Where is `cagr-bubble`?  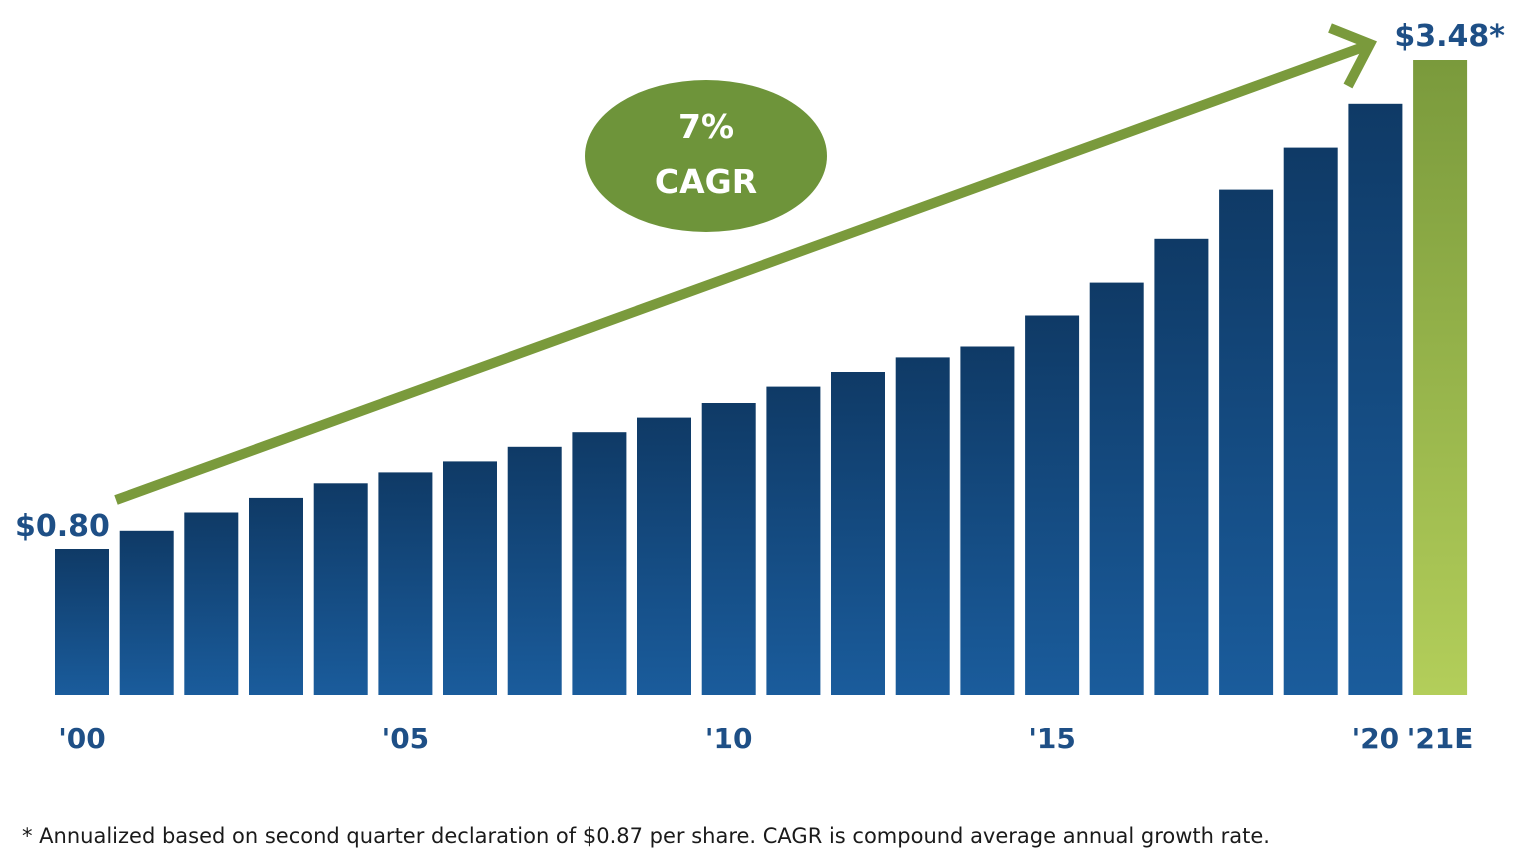
cagr-bubble is located at coordinates (706, 156).